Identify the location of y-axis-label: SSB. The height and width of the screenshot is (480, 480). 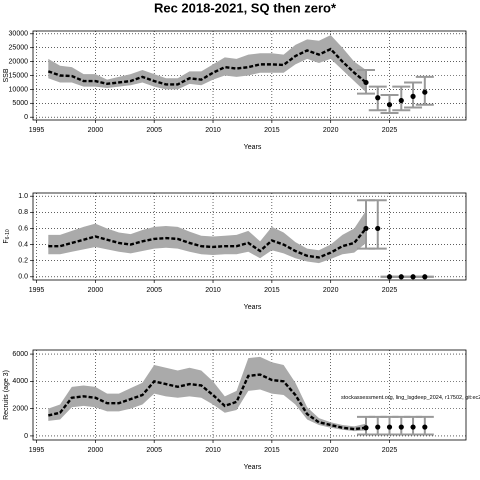
(6, 75).